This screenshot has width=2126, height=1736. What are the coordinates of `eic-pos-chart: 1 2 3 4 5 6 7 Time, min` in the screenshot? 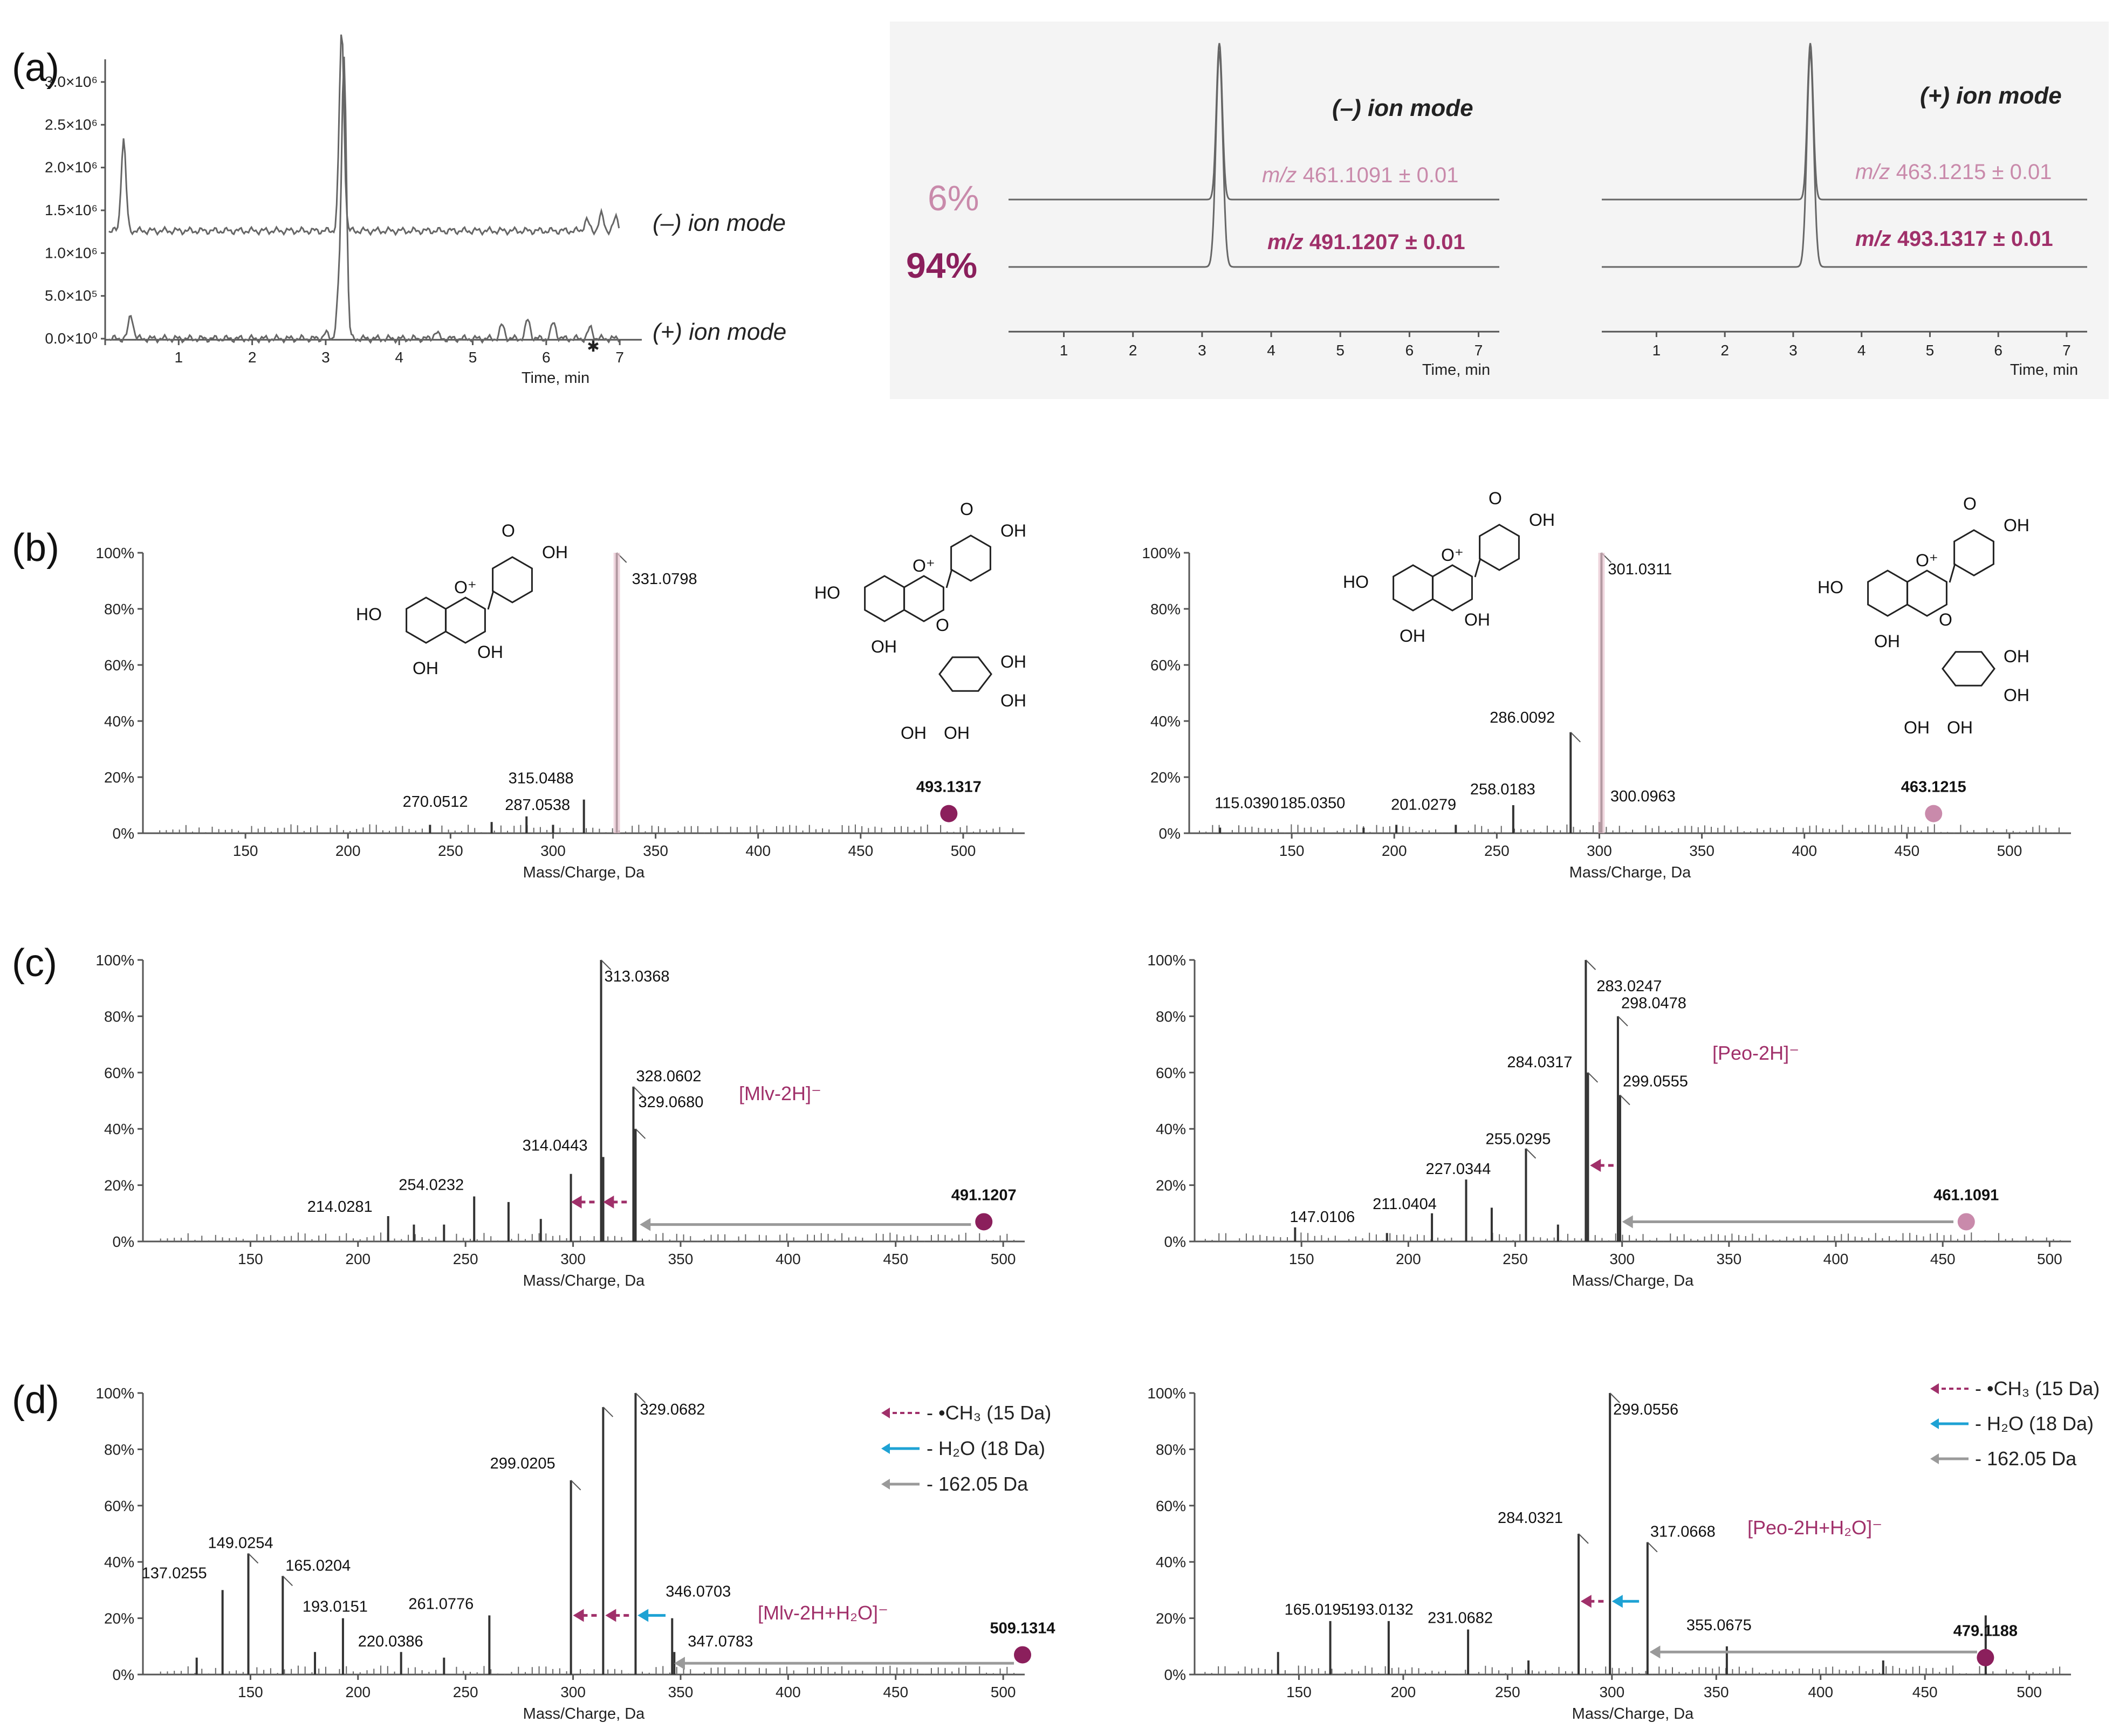 It's located at (1845, 211).